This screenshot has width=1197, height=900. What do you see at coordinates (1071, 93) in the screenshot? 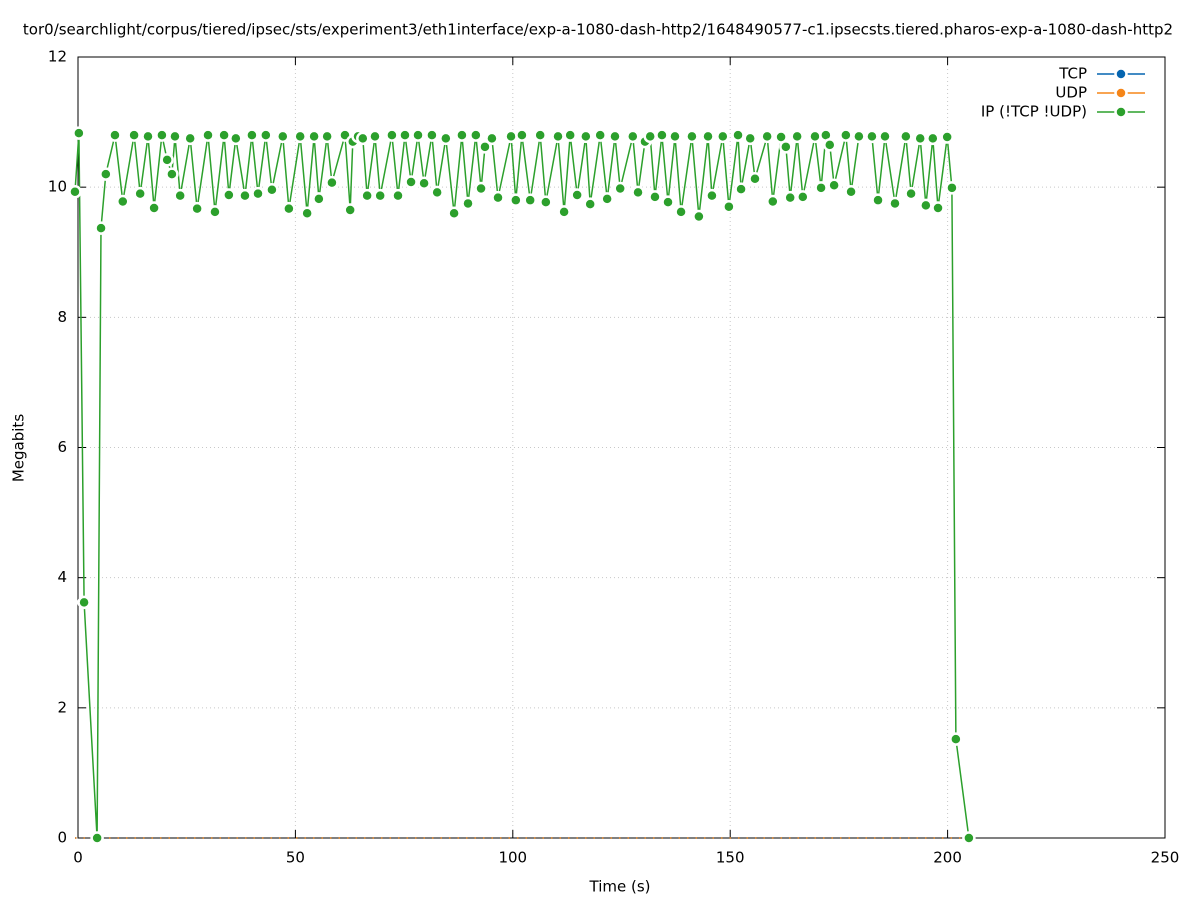
I see `legend-label: UDP` at bounding box center [1071, 93].